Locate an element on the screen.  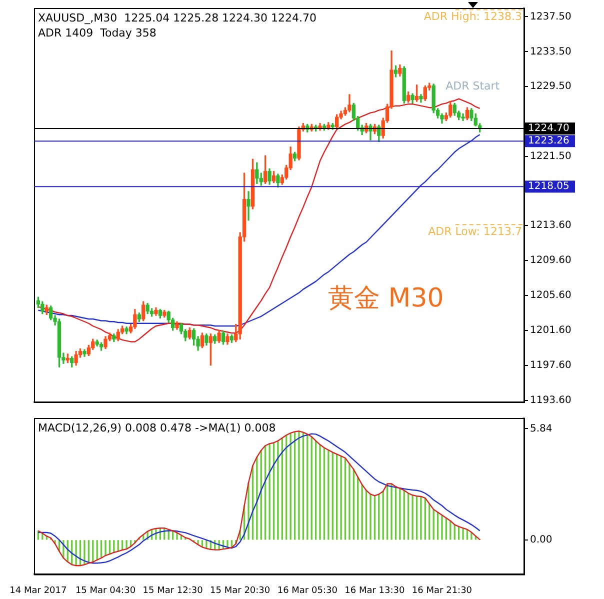
x-tick-label: 16 Mar 13:30 is located at coordinates (375, 591).